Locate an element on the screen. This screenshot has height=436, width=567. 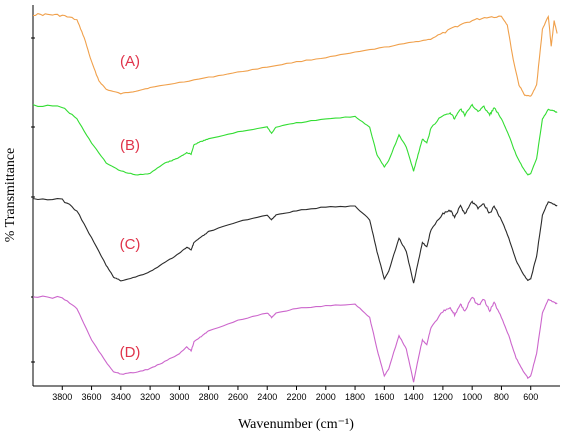
x-tick-label: 3800 is located at coordinates (62, 397).